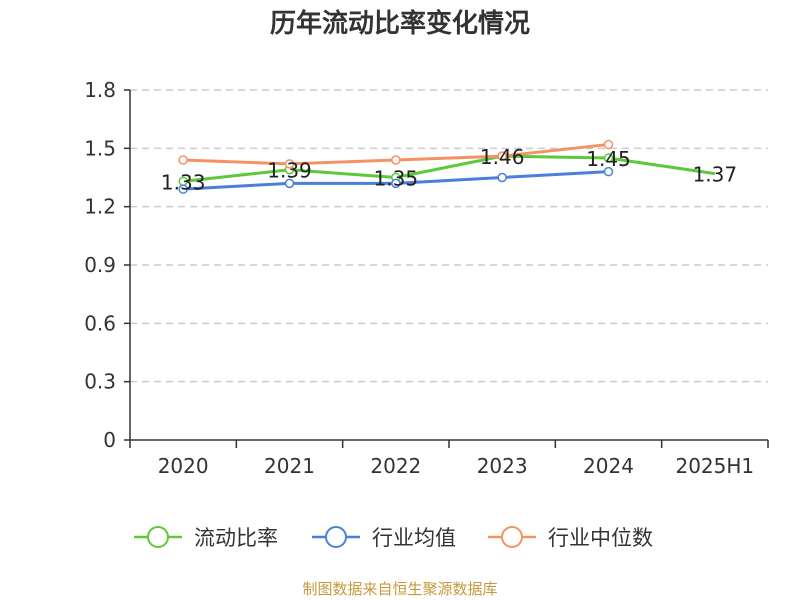 This screenshot has height=600, width=800. Describe the element at coordinates (183, 466) in the screenshot. I see `x-tick-label: 2020` at that location.